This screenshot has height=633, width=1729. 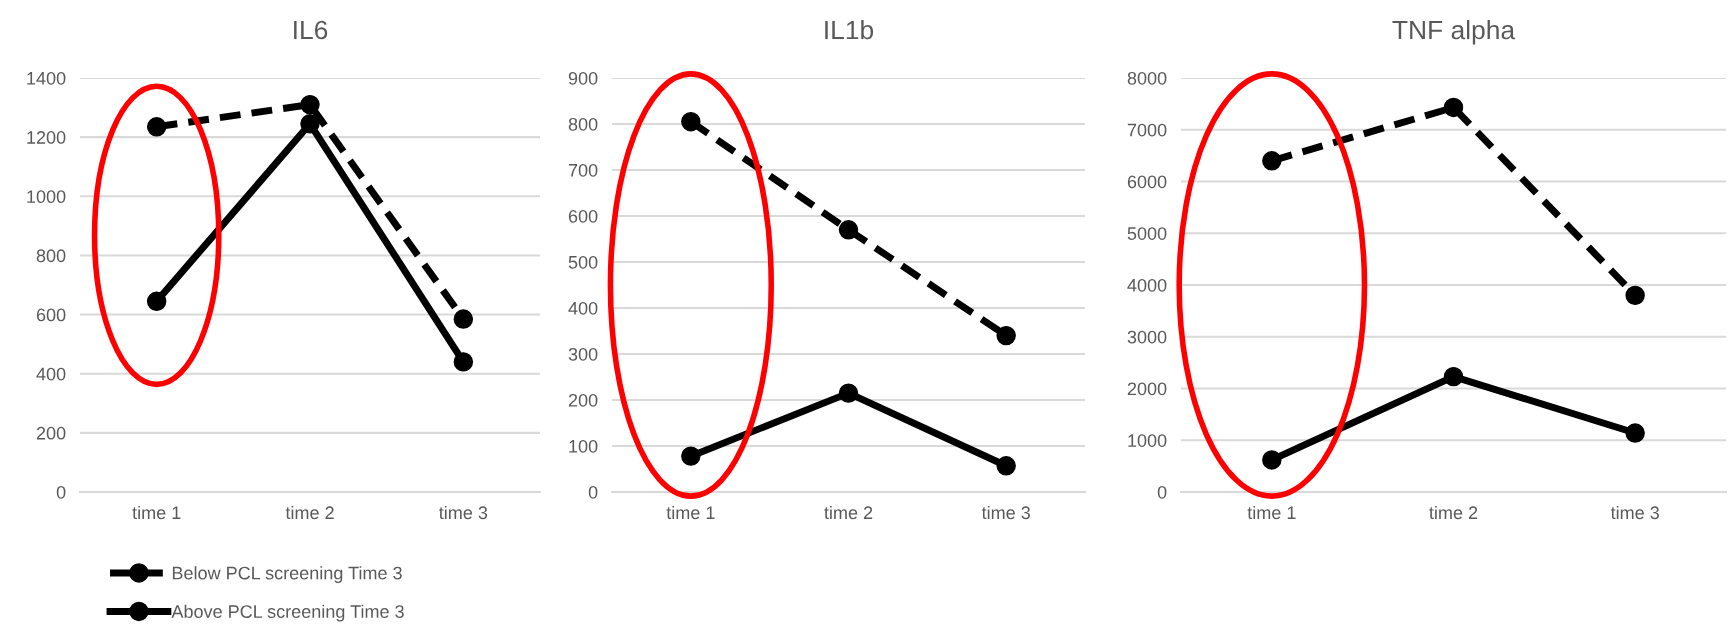 What do you see at coordinates (849, 29) in the screenshot?
I see `chart-title: IL1b` at bounding box center [849, 29].